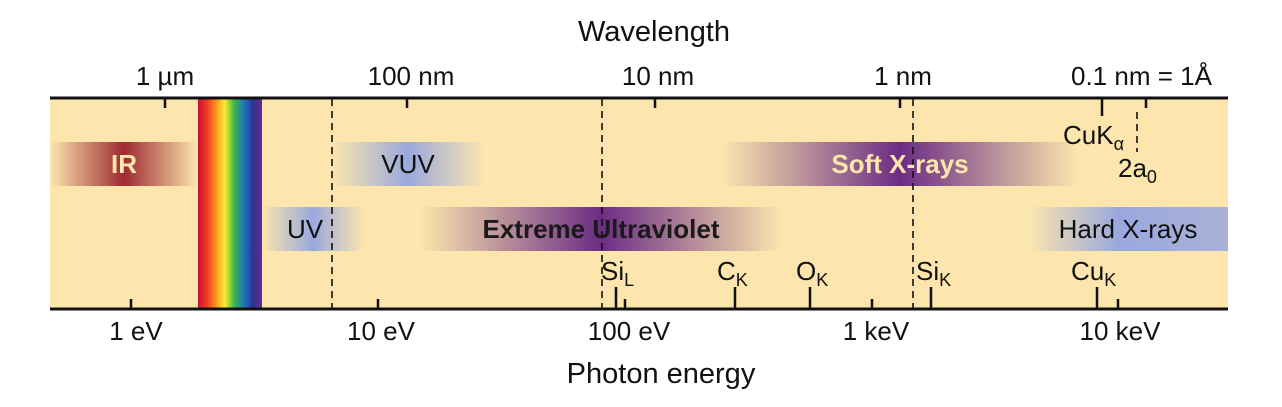 This screenshot has height=407, width=1282. I want to click on vuv-label: VUV, so click(408, 163).